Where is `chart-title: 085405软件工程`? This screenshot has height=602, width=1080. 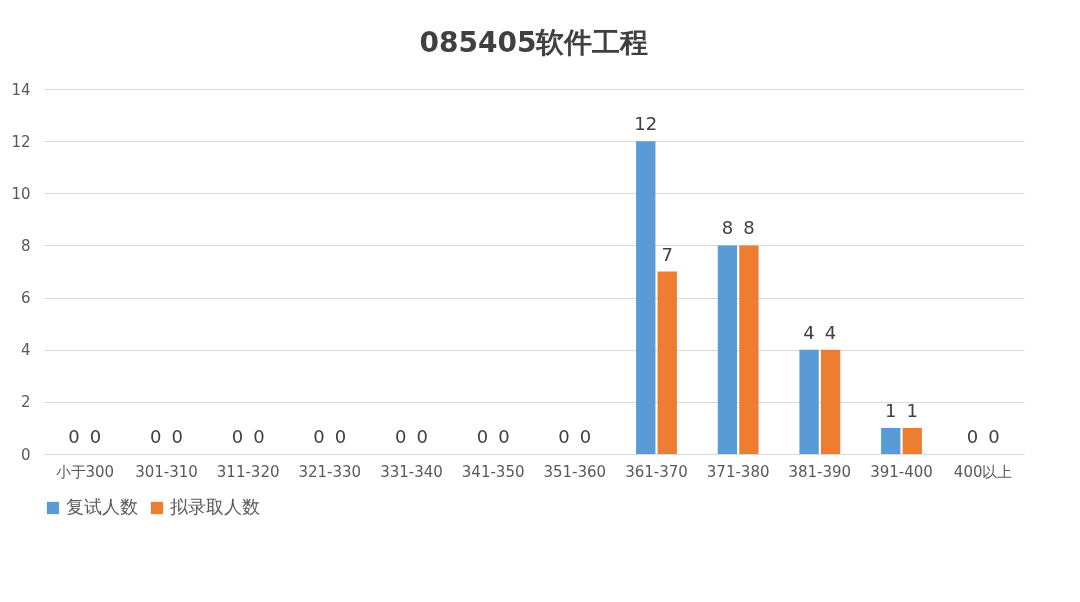
chart-title: 085405软件工程 is located at coordinates (534, 42).